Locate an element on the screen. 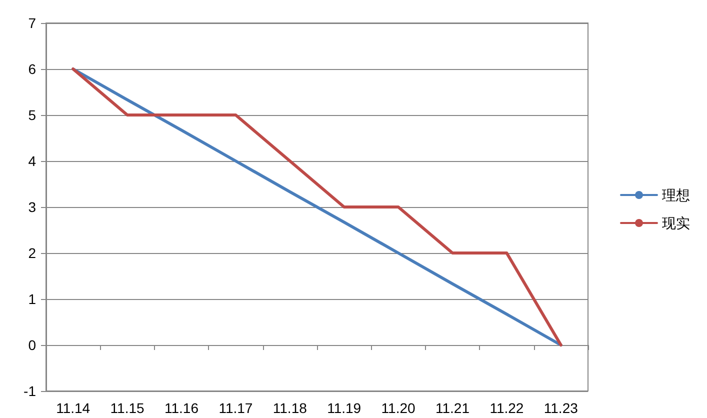  x-tick-label: 11.14 is located at coordinates (73, 408).